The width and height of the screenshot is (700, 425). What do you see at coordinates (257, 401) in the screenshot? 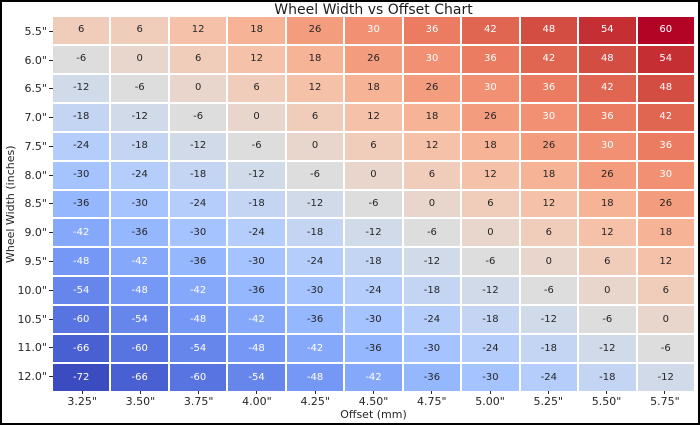
I see `x-tick-label: 4.00"` at bounding box center [257, 401].